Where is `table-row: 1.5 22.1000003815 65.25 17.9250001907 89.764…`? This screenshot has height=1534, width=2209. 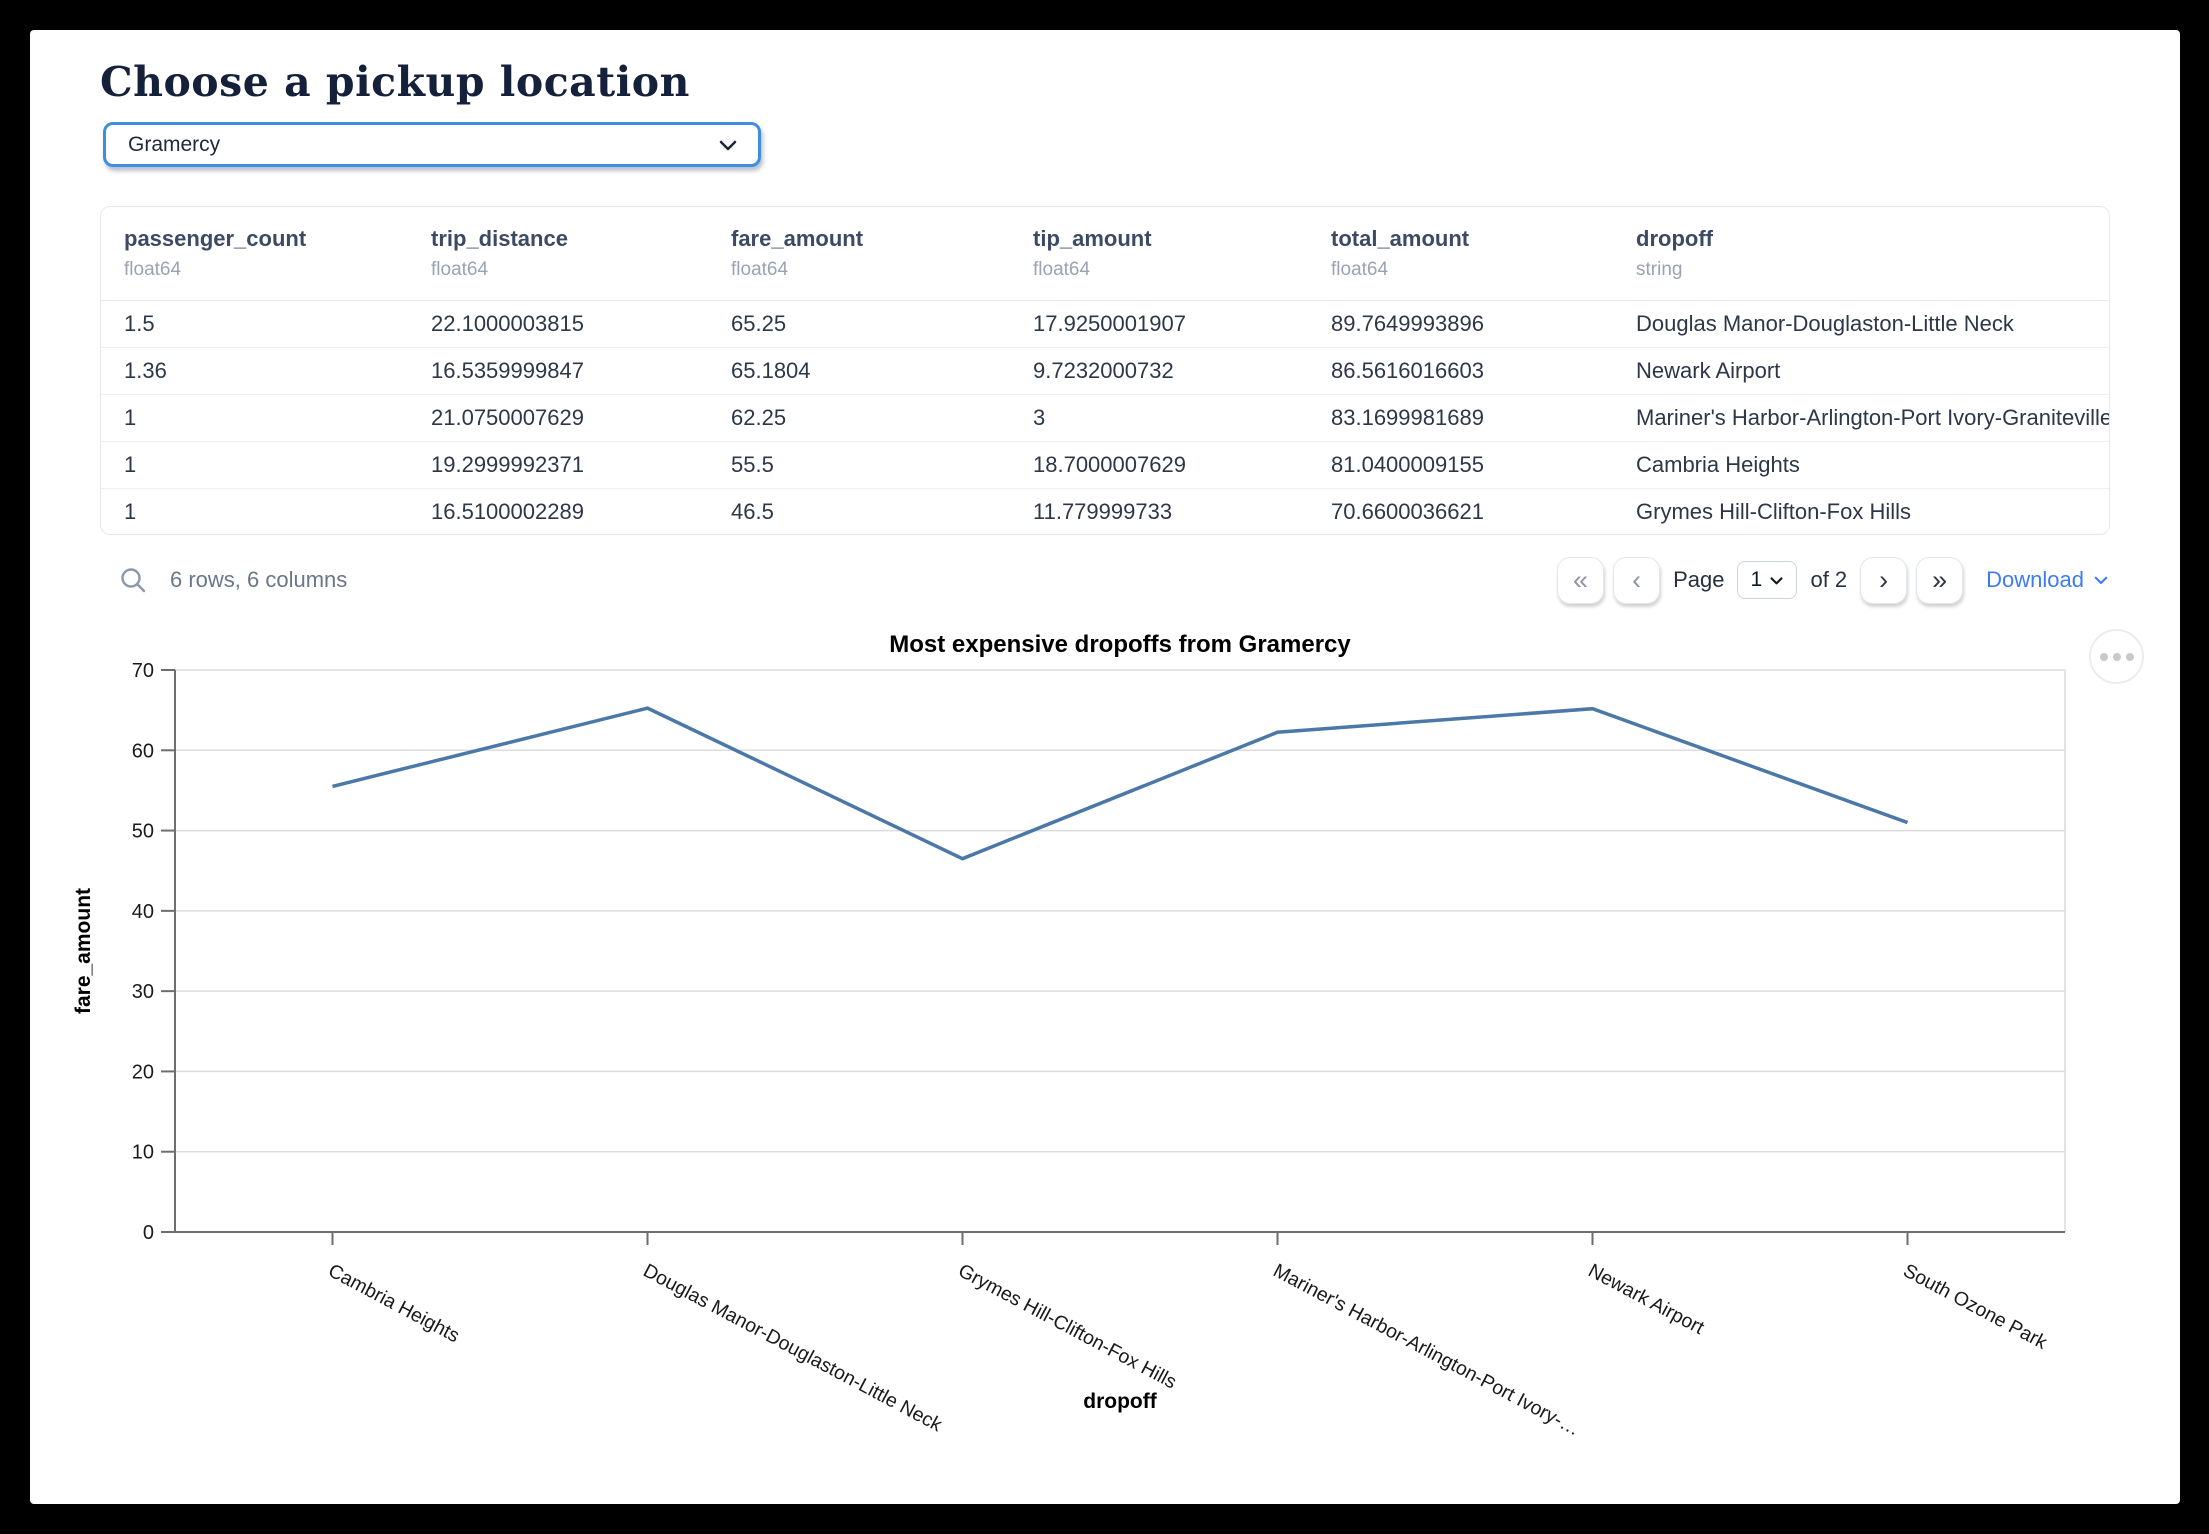
table-row: 1.5 22.1000003815 65.25 17.9250001907 89.764… is located at coordinates (1105, 323).